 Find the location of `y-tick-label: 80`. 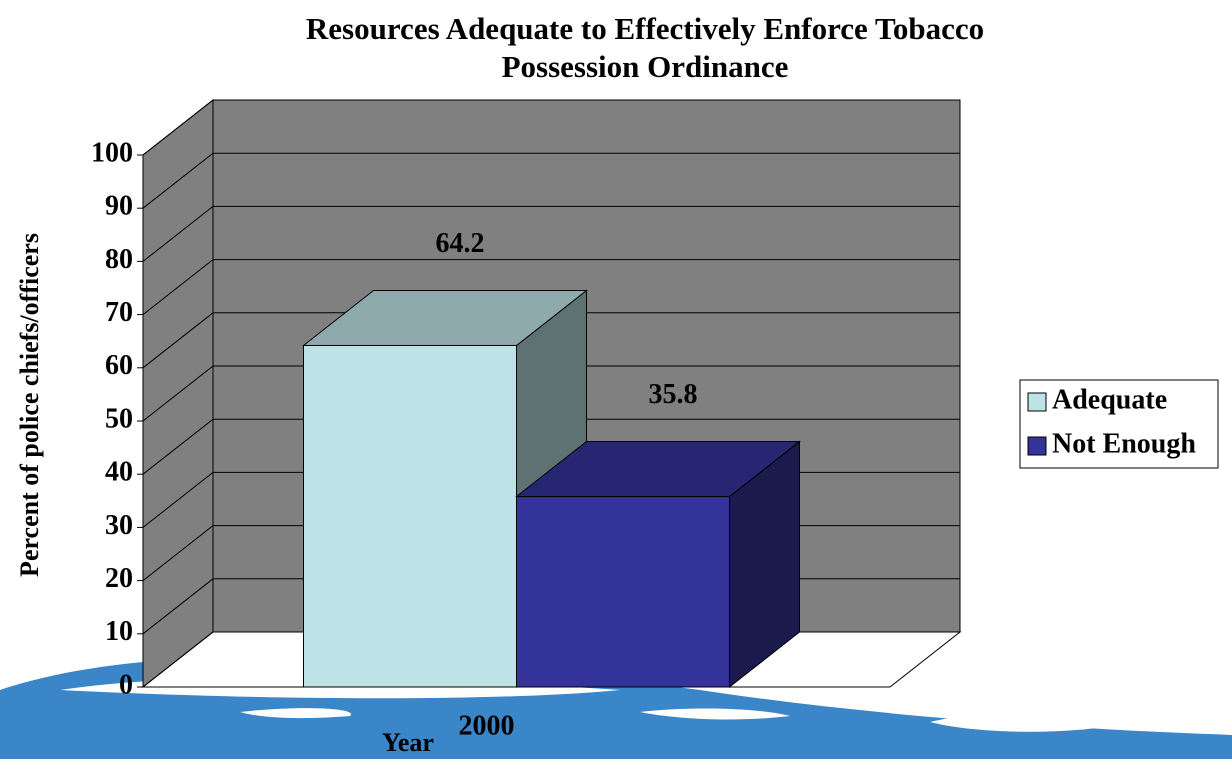

y-tick-label: 80 is located at coordinates (119, 259).